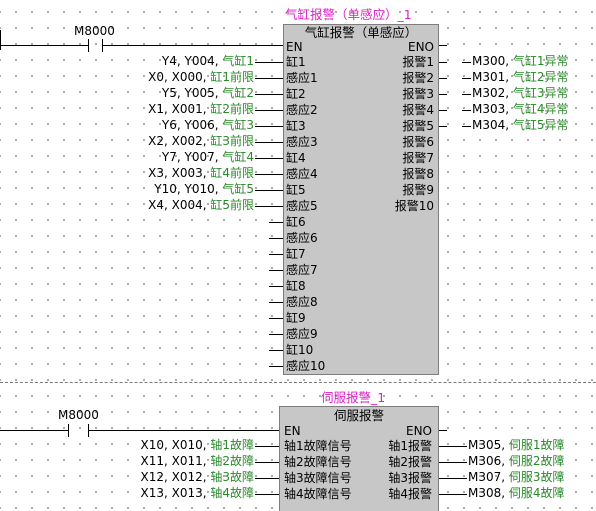  Describe the element at coordinates (488, 477) in the screenshot. I see `device-address: M307,` at that location.